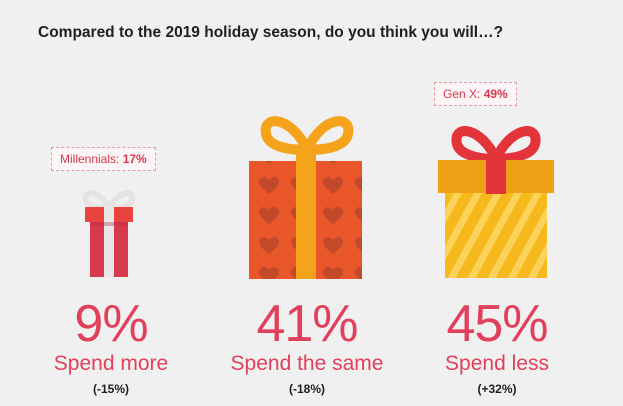  What do you see at coordinates (306, 389) in the screenshot?
I see `change-label: (-18%)` at bounding box center [306, 389].